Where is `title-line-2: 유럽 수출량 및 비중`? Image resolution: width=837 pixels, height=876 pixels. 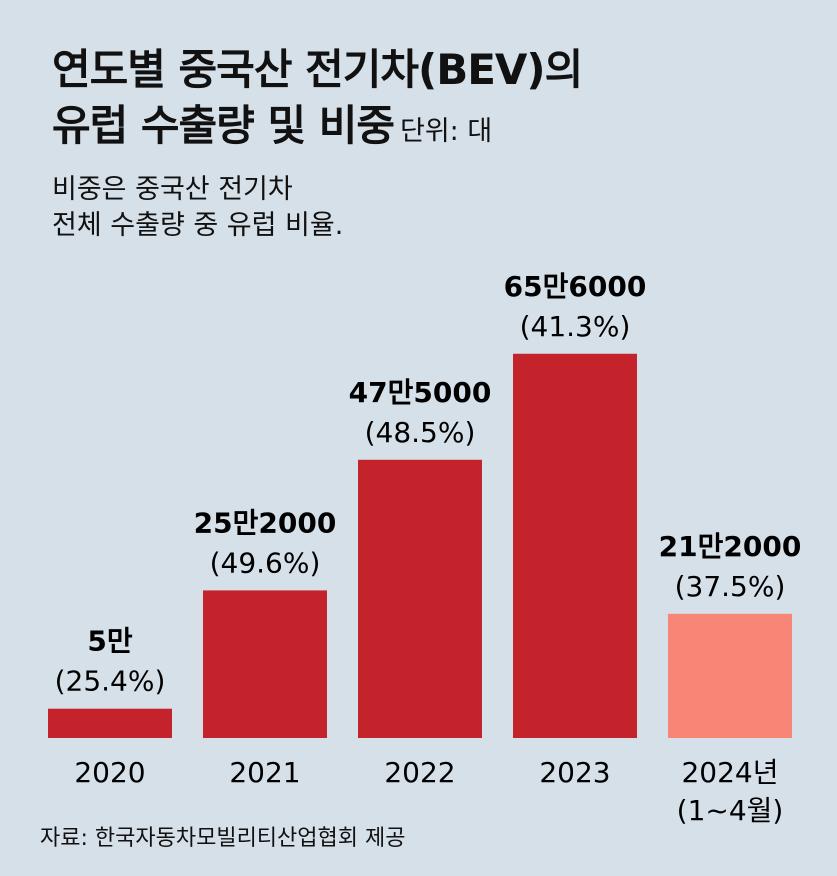
title-line-2: 유럽 수출량 및 비중 is located at coordinates (223, 125).